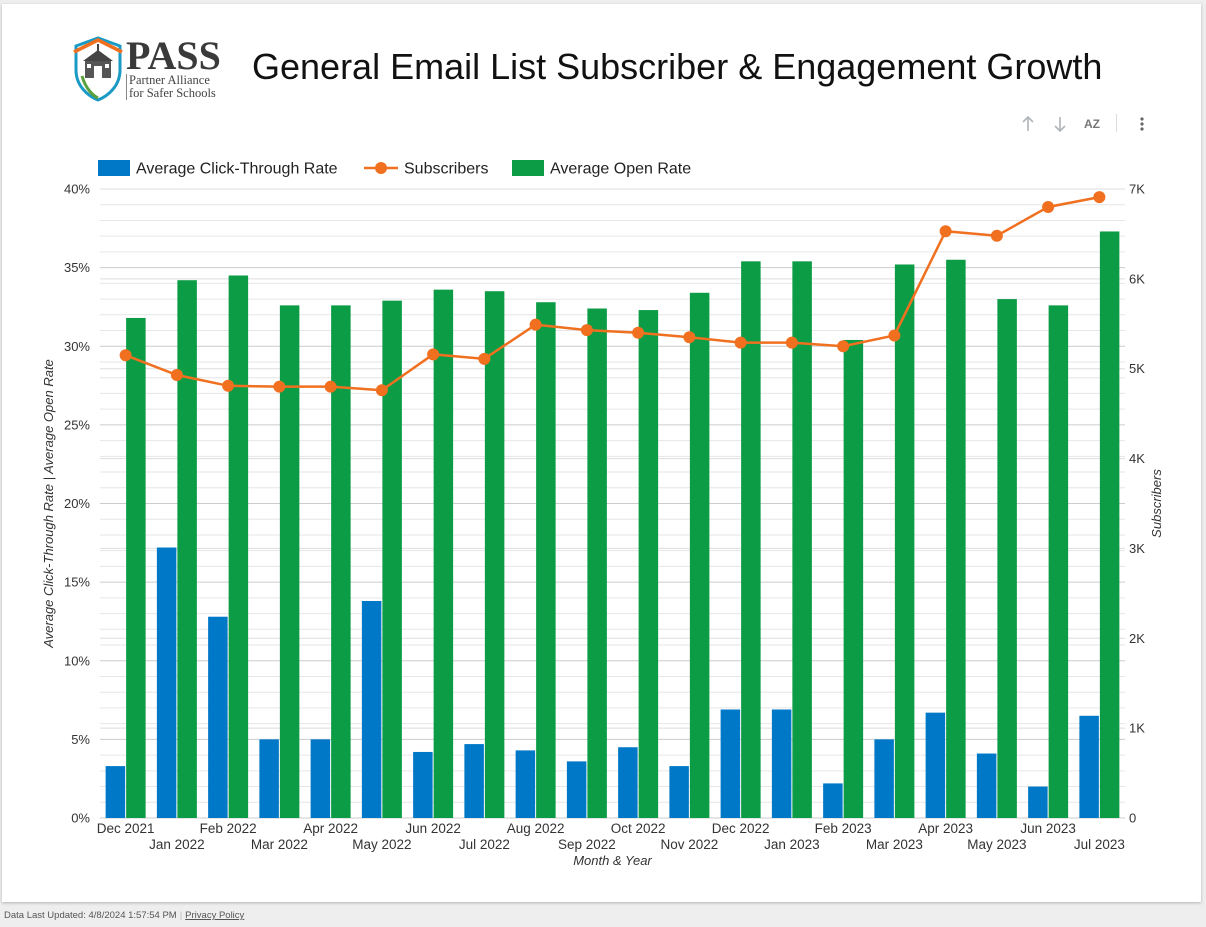 This screenshot has height=927, width=1206. I want to click on x-axis-title: Month & Year, so click(612, 860).